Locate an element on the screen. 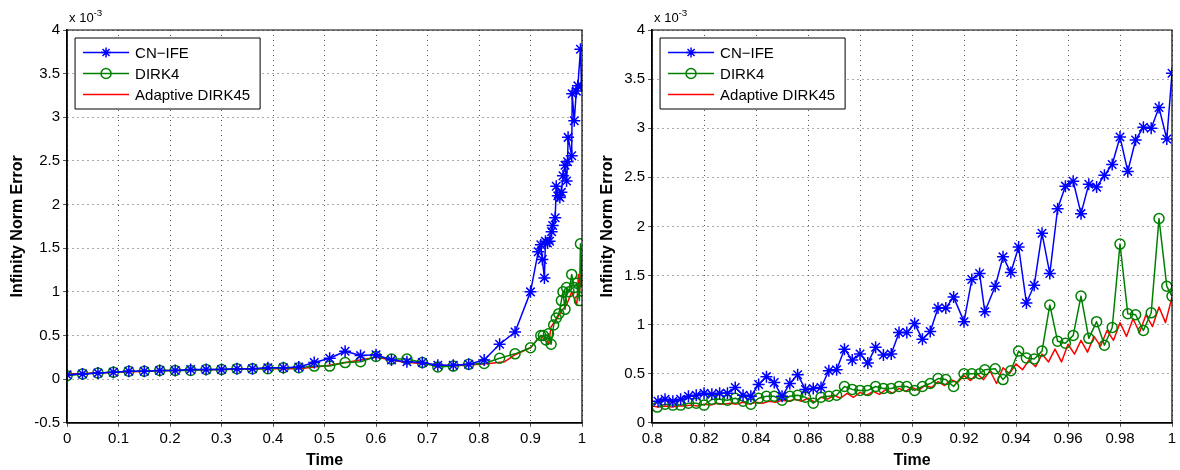 Image resolution: width=1180 pixels, height=470 pixels. x-tick-label: 0.88 is located at coordinates (860, 437).